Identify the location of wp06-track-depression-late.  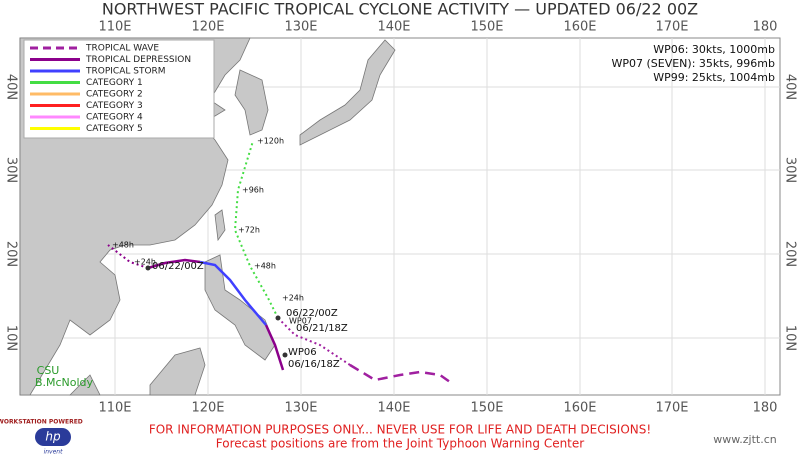
(174, 264).